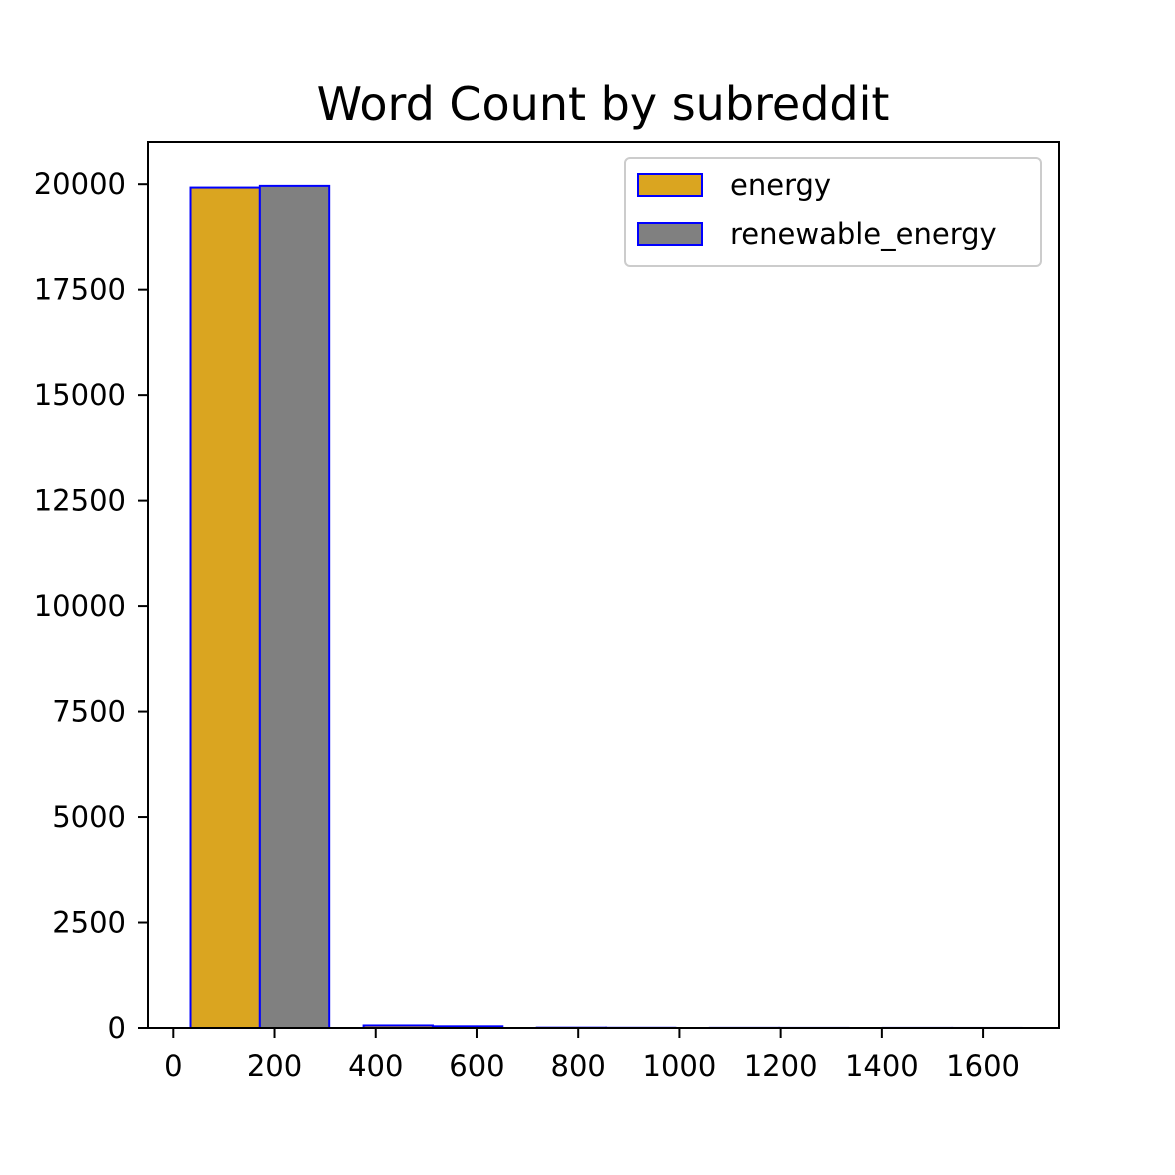  I want to click on legend-label-energy: energy, so click(780, 185).